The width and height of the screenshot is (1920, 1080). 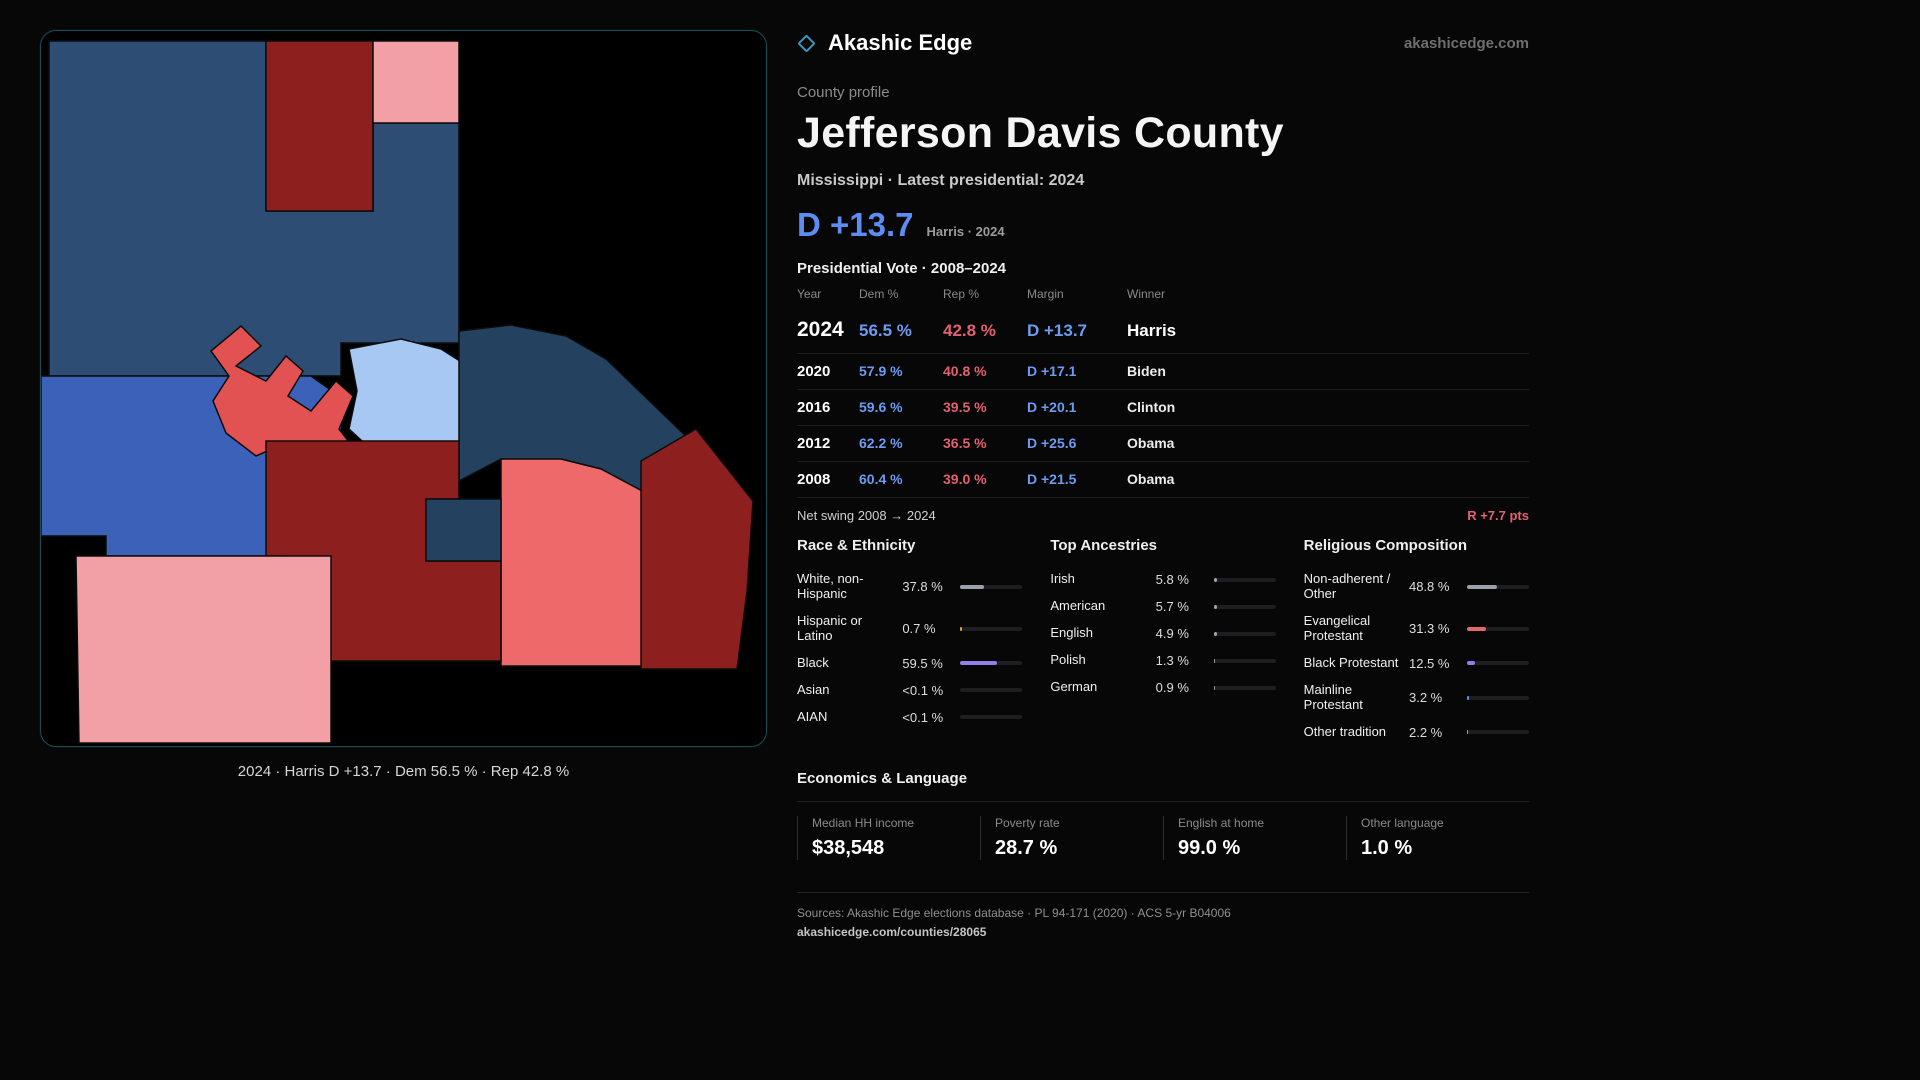 I want to click on col-winner: Winner, so click(x=1146, y=294).